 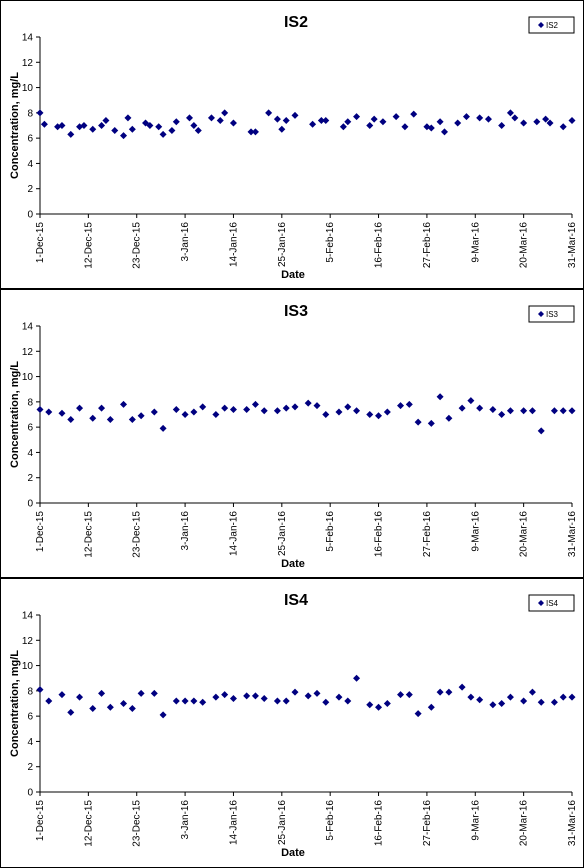 I want to click on legend-label: IS2, so click(x=552, y=25).